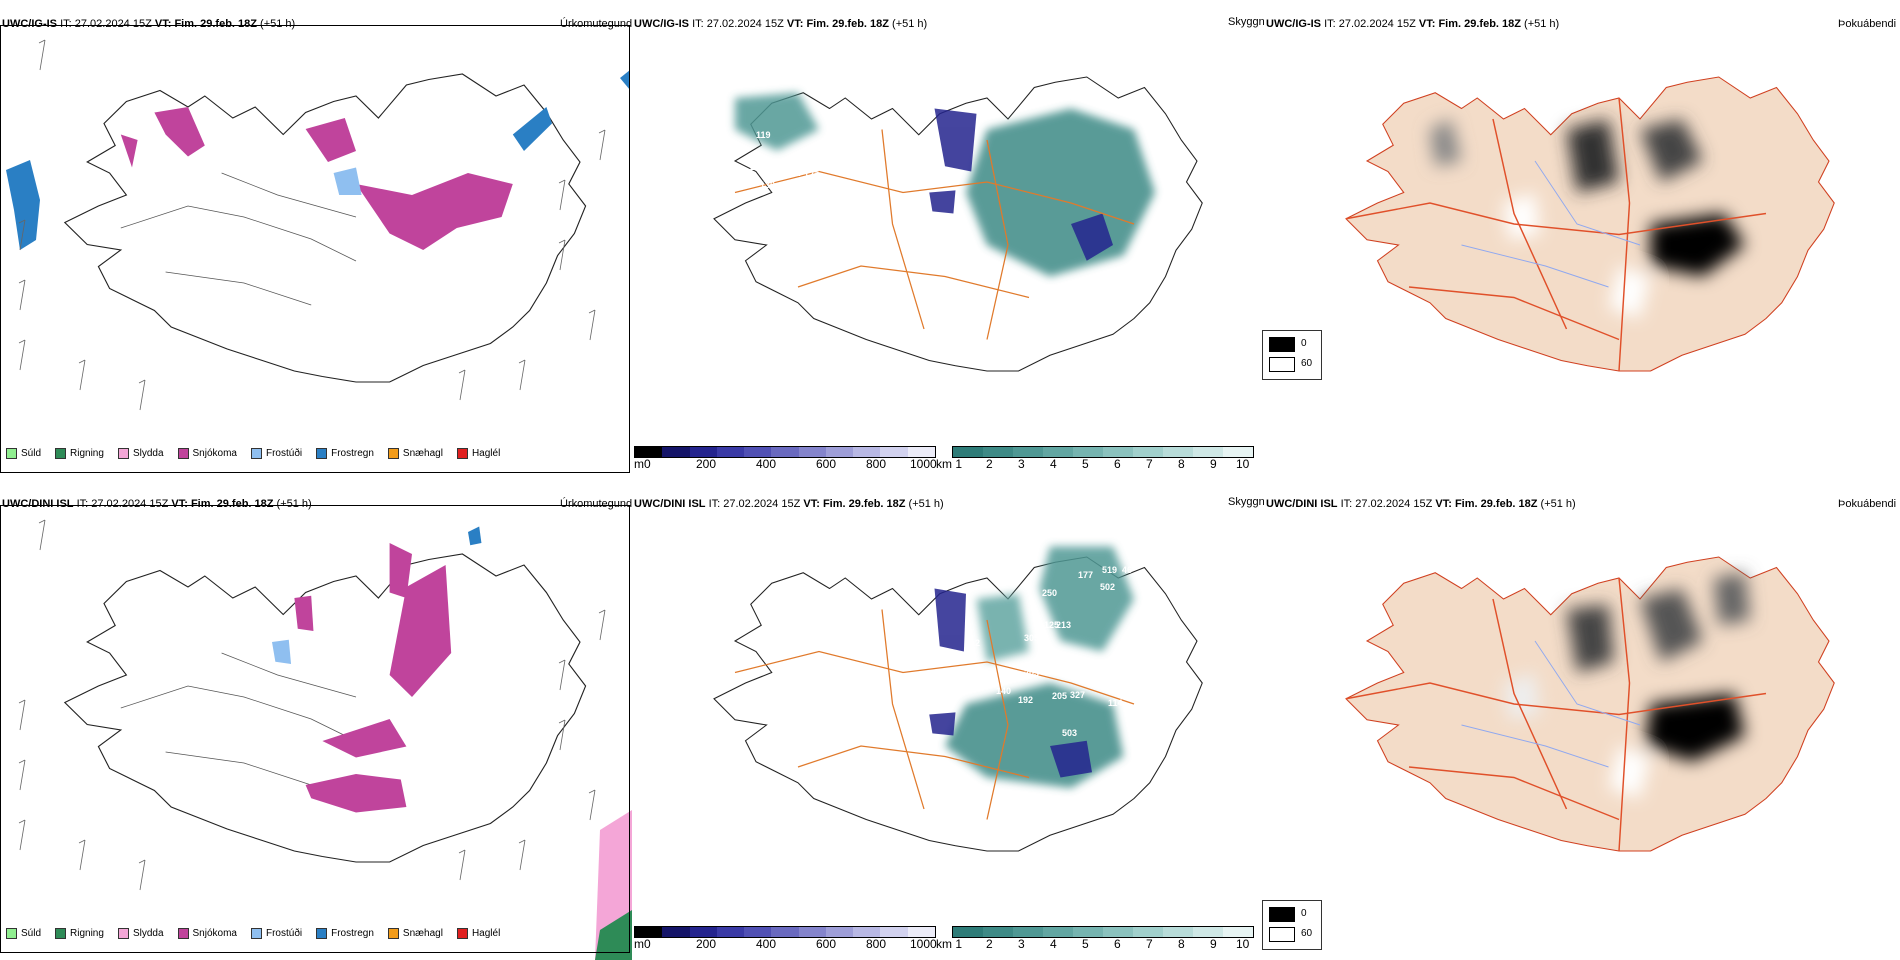  I want to click on station-label: 114, so click(1115, 703).